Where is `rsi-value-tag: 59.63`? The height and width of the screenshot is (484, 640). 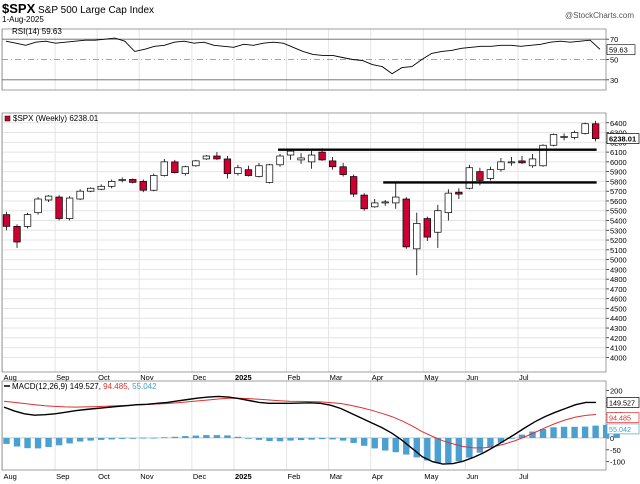
rsi-value-tag: 59.63 is located at coordinates (618, 50).